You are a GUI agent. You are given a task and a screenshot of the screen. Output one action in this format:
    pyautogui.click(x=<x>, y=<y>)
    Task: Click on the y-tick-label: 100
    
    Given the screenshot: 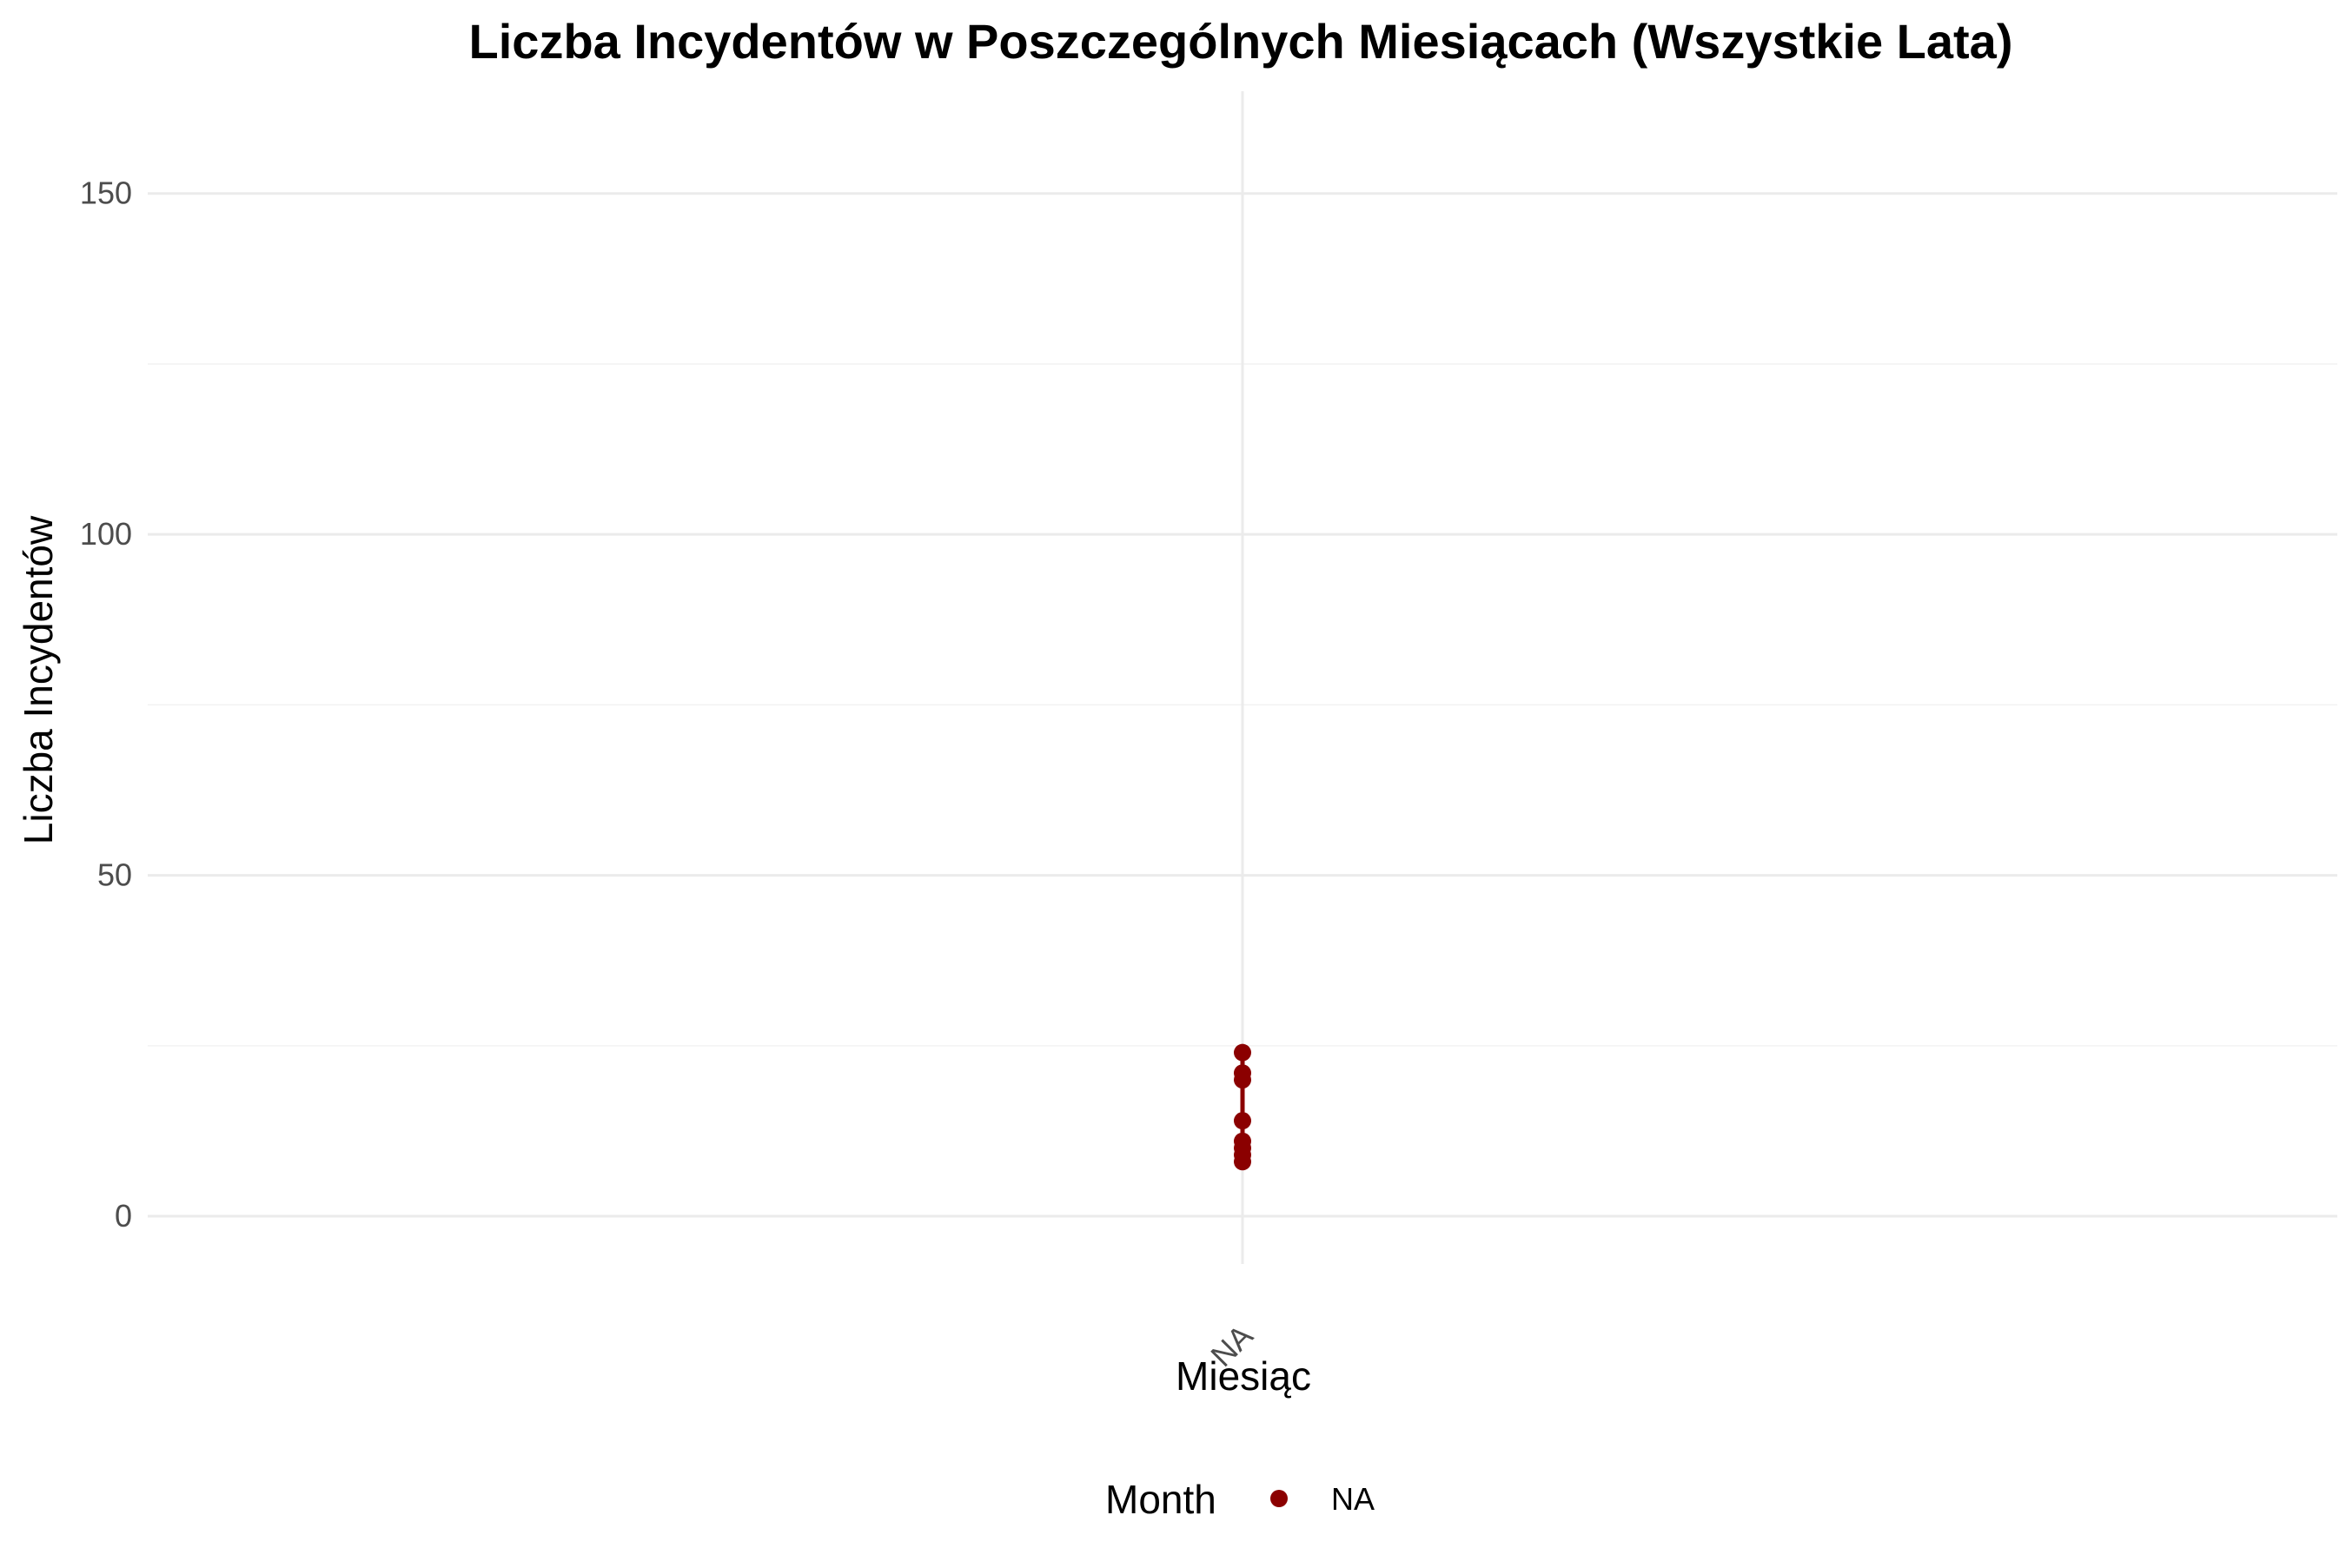 What is the action you would take?
    pyautogui.click(x=106, y=534)
    